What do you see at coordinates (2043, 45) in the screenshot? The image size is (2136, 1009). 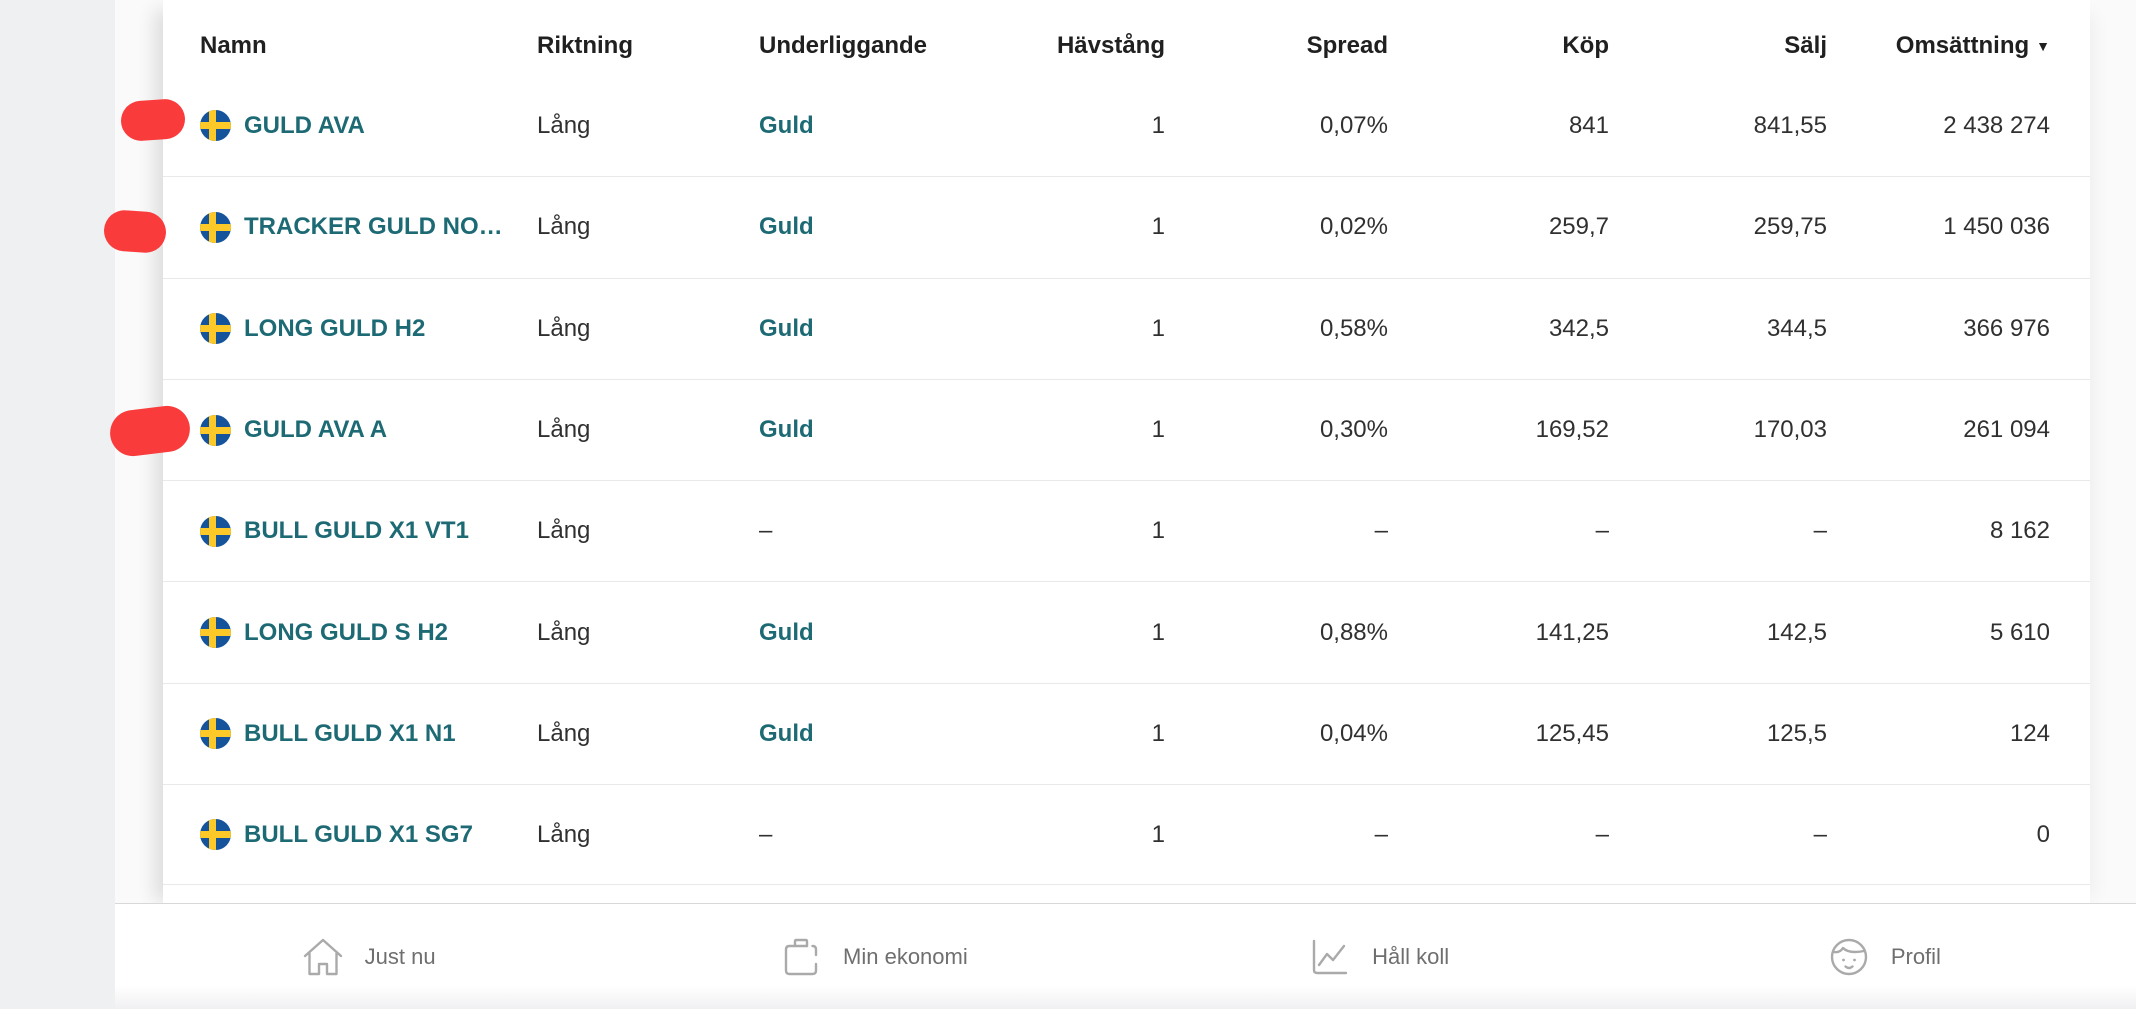 I see `sort-desc-icon: ▼` at bounding box center [2043, 45].